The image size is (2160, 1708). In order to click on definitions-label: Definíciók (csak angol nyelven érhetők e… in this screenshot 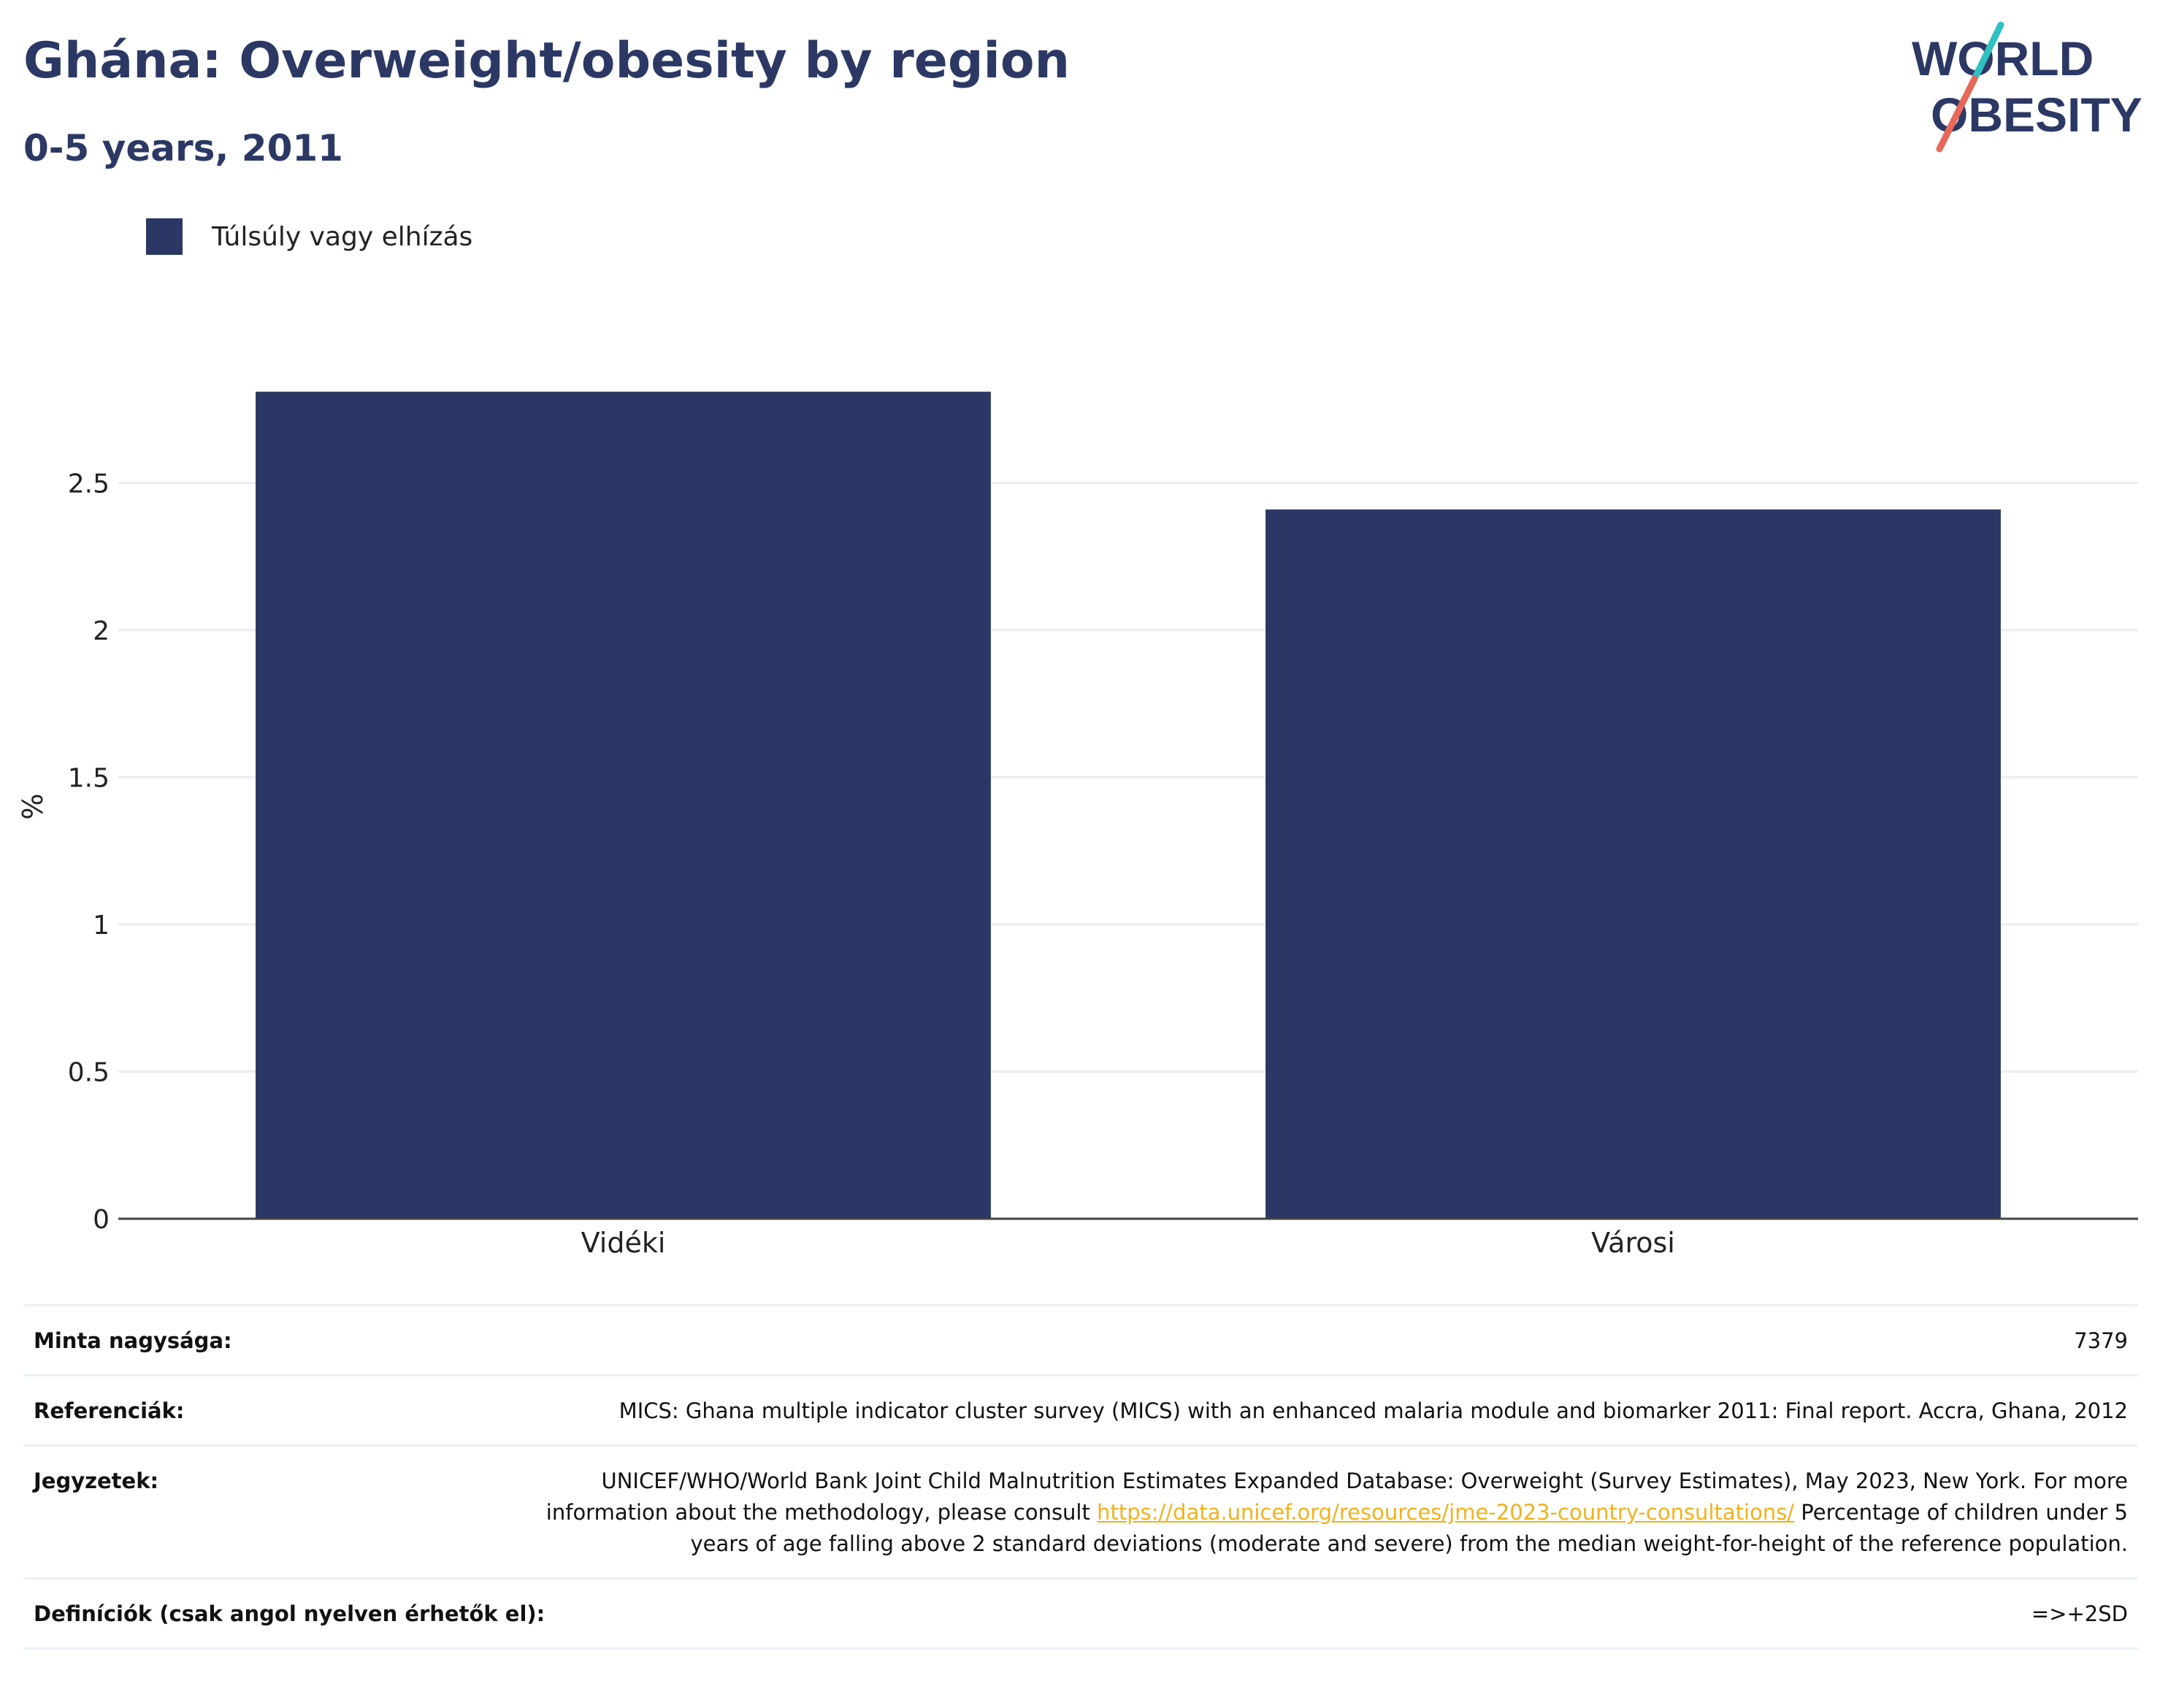, I will do `click(289, 1613)`.